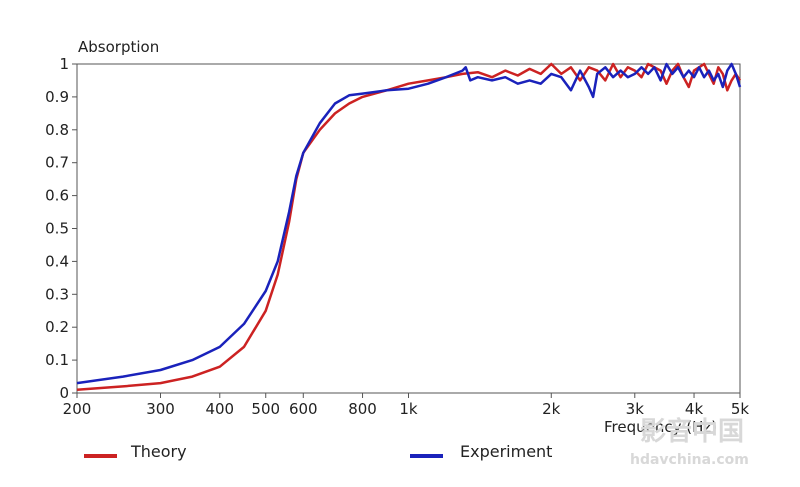  Describe the element at coordinates (265, 409) in the screenshot. I see `x-tick-label: 500` at that location.